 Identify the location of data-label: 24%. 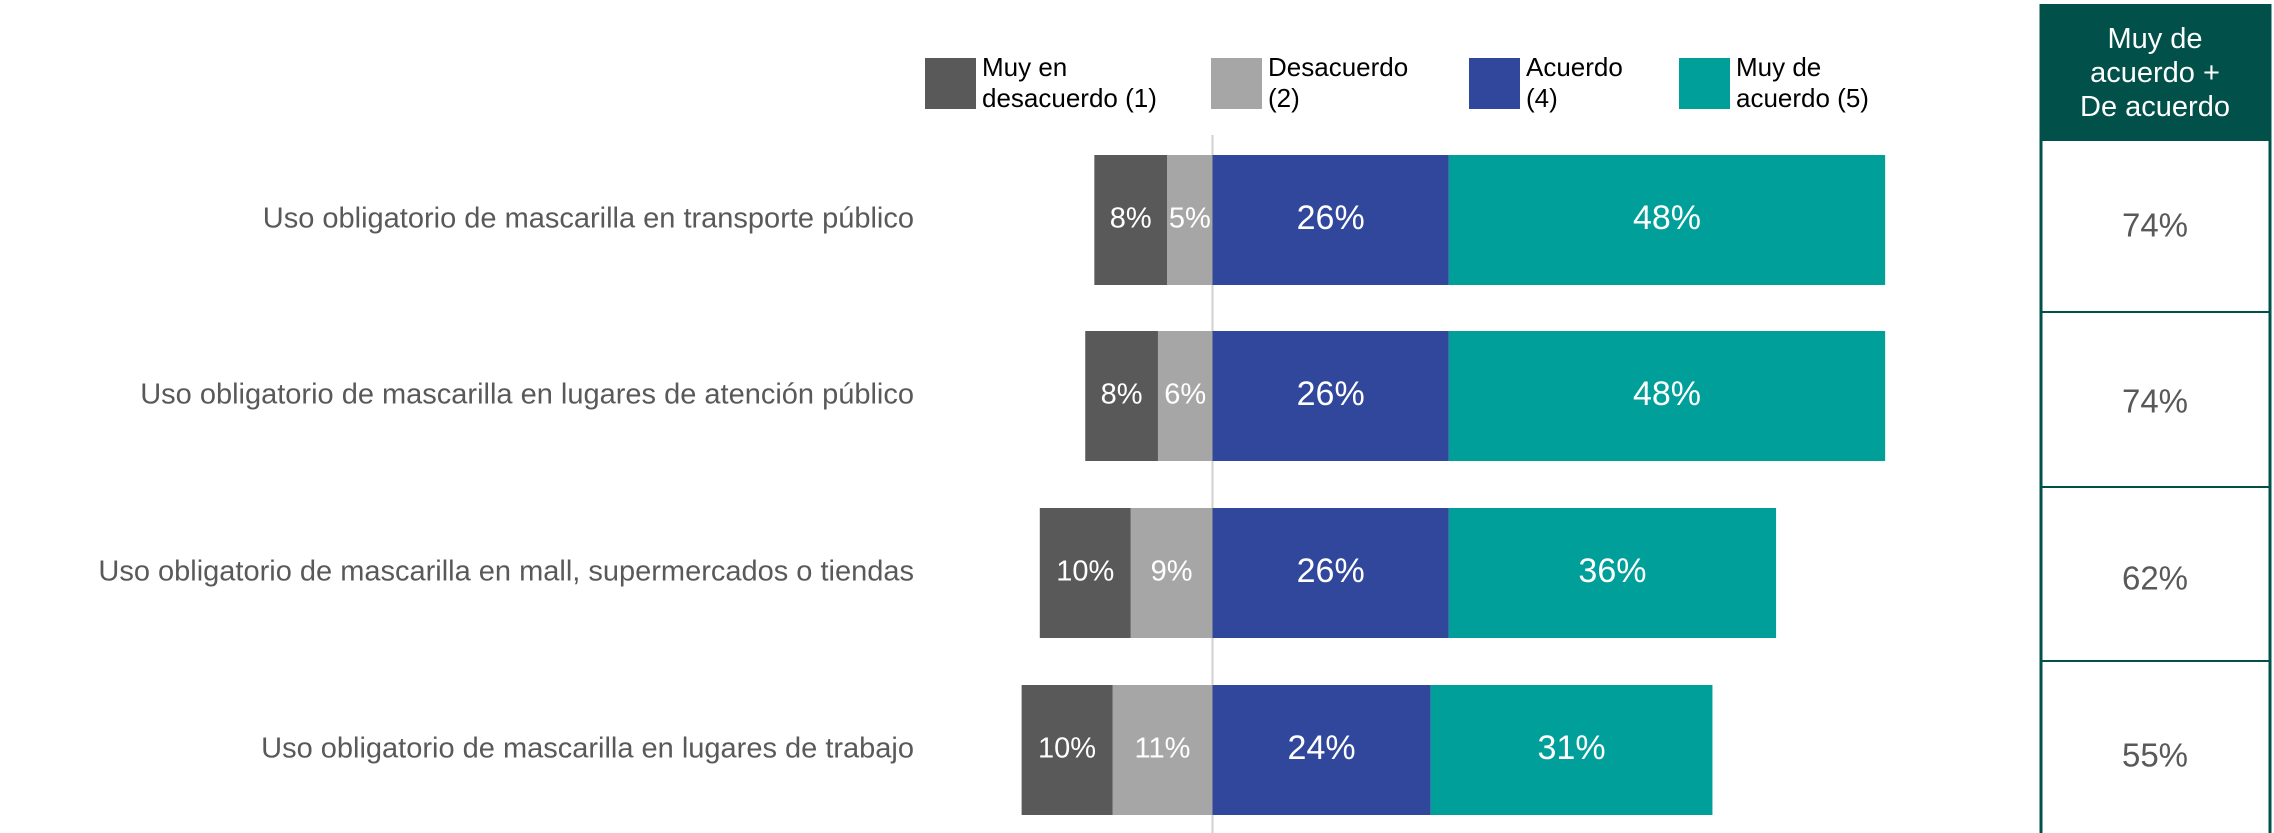
(1322, 748).